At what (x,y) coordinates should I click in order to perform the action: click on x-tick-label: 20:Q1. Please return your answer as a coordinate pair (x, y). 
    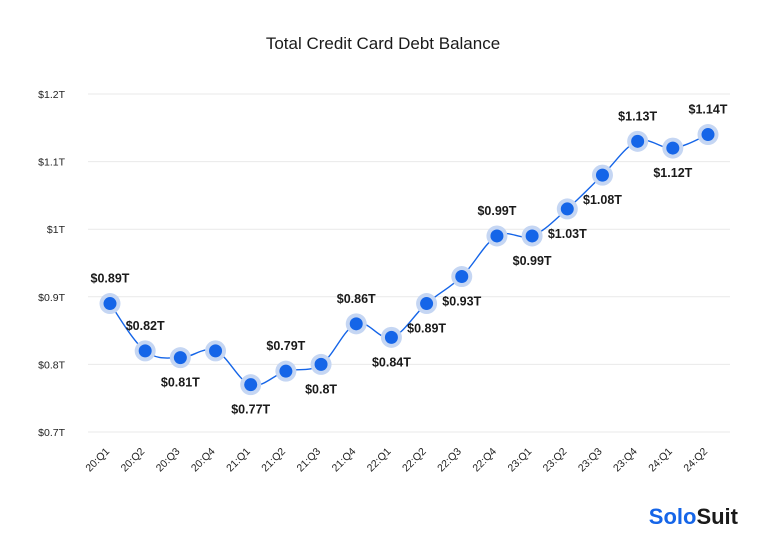
    Looking at the image, I should click on (97, 460).